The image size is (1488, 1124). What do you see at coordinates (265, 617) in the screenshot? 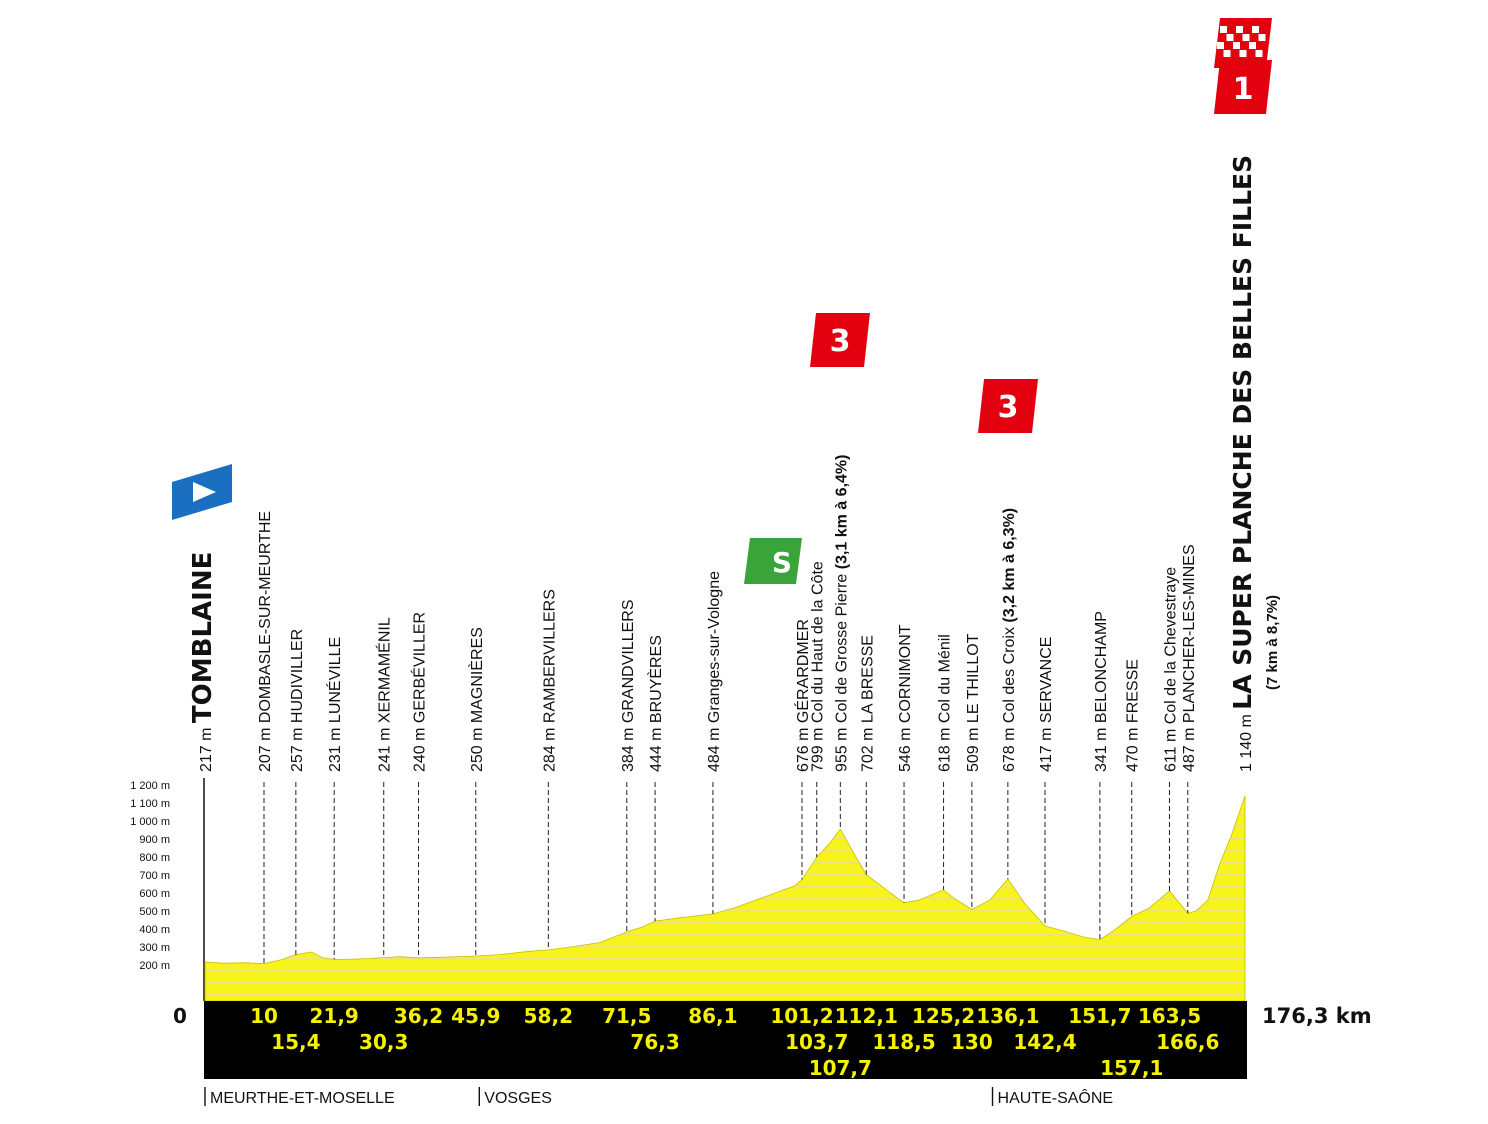
I see `place-name: DOMBASLE-SUR-MEURTHE` at bounding box center [265, 617].